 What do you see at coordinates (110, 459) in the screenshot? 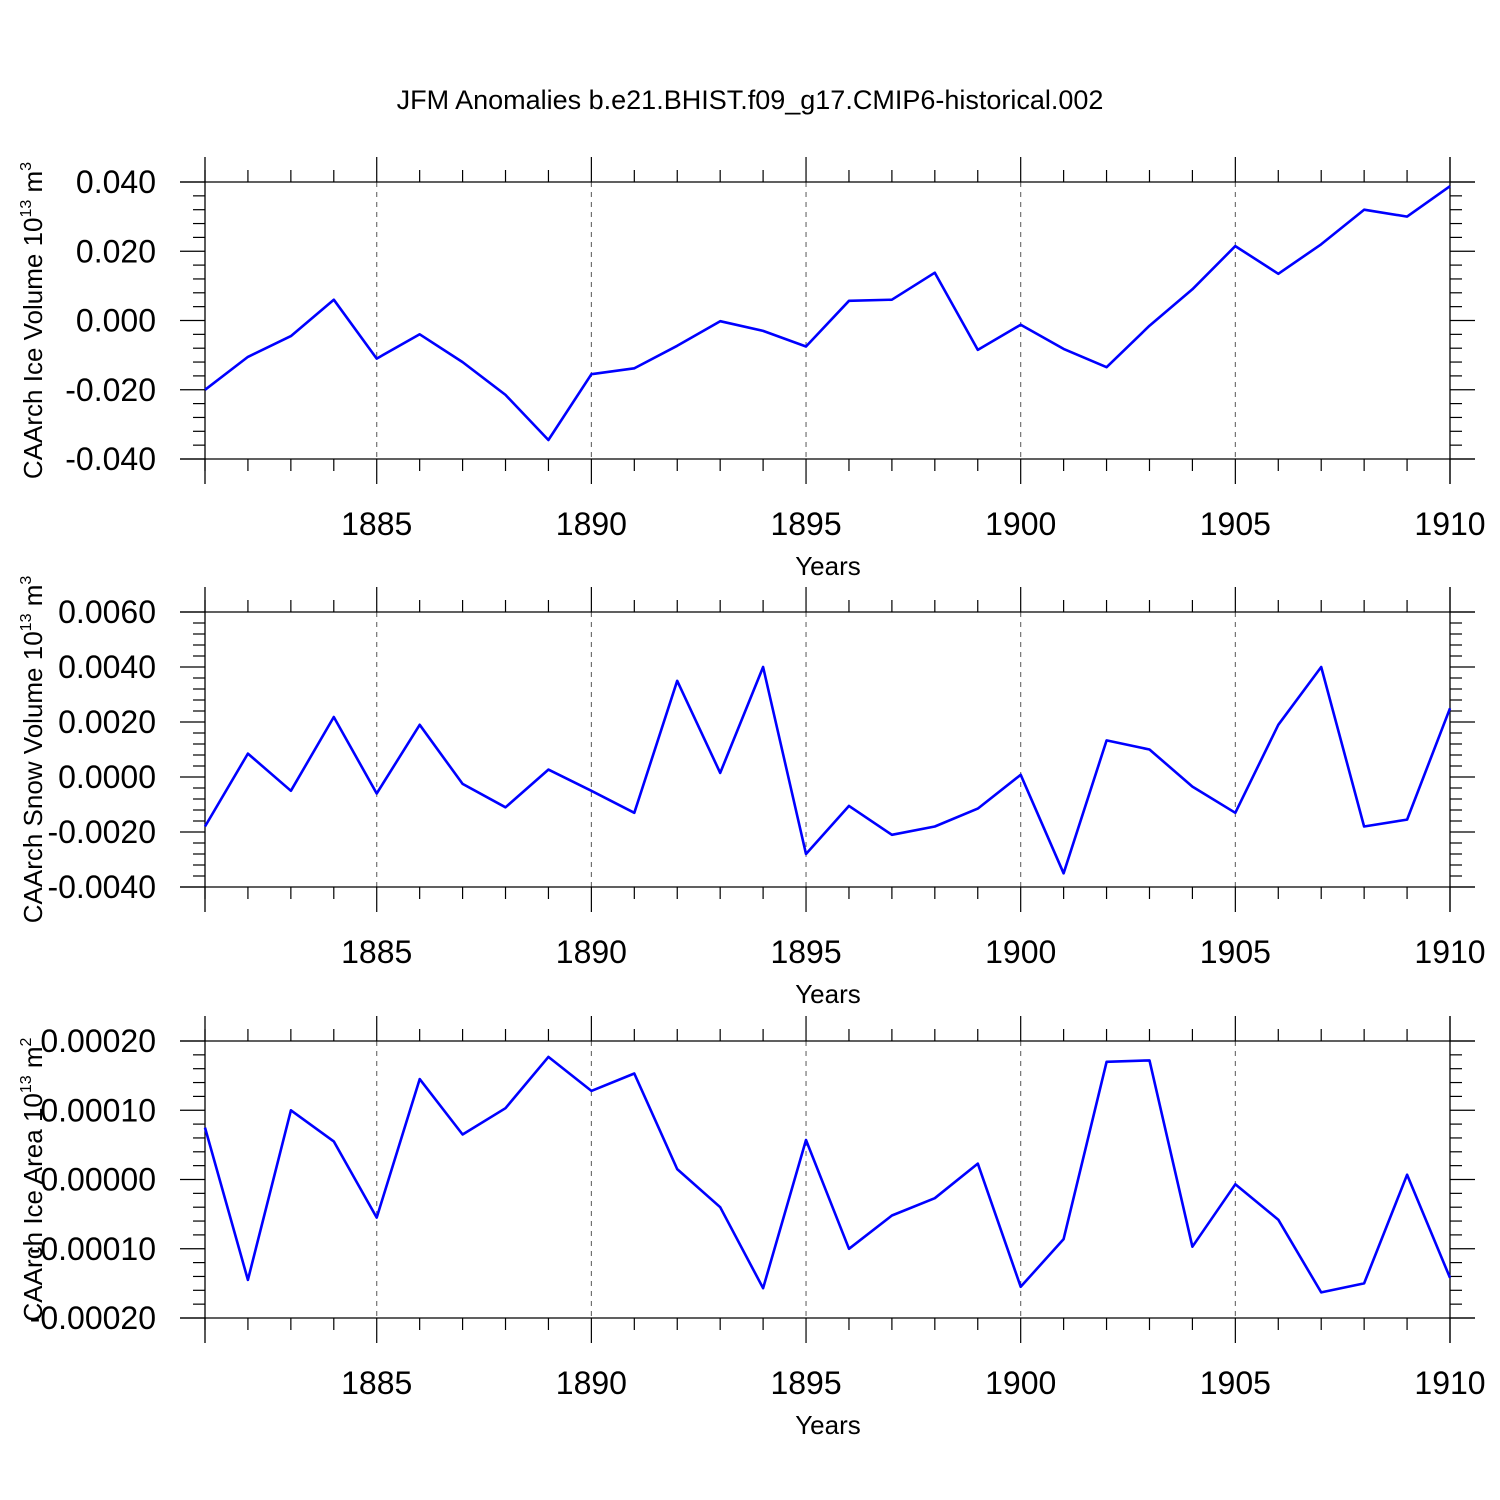
I see `y-tick-label: -0.040` at bounding box center [110, 459].